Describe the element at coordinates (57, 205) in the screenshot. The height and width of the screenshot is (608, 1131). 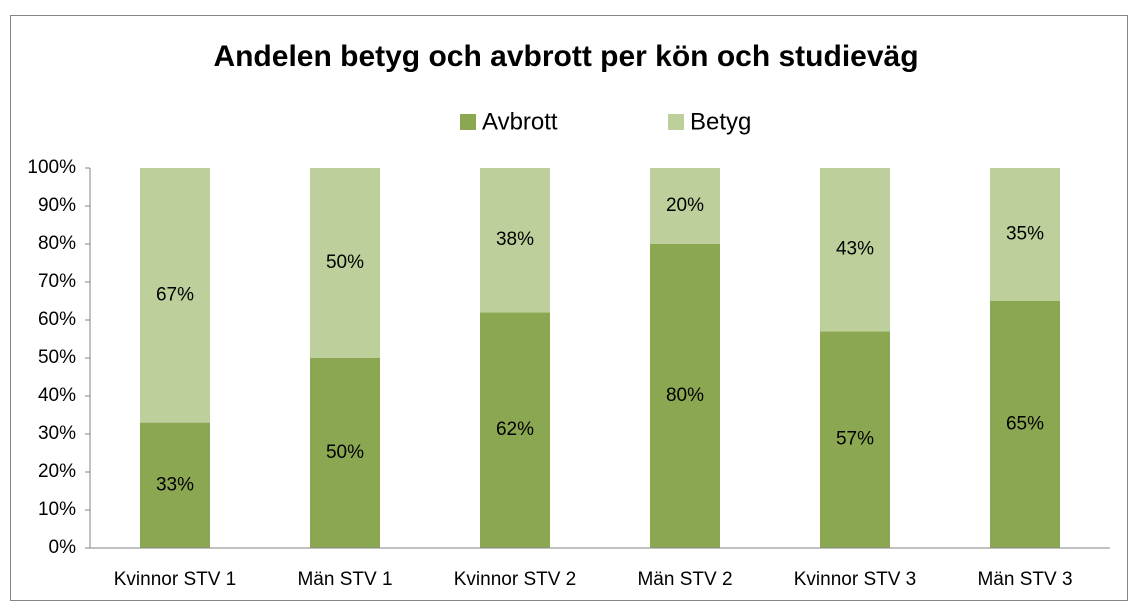
I see `y-tick-label: 90%` at that location.